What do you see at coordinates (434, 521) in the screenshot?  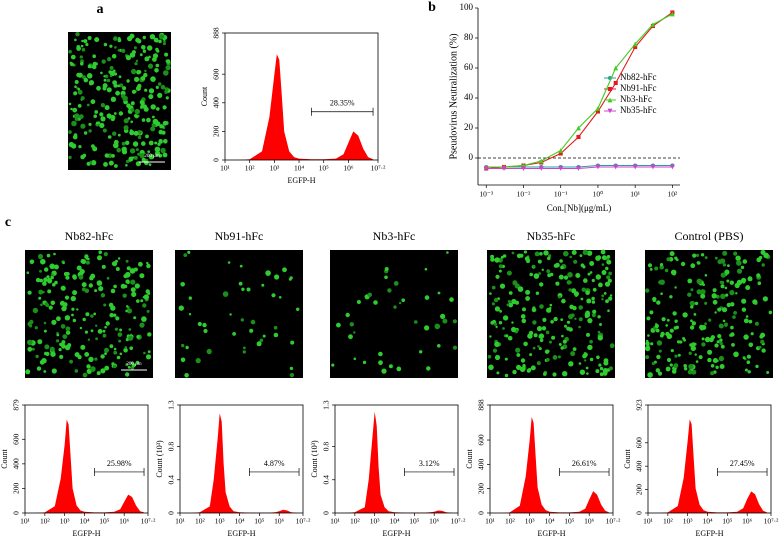 I see `x-tick-label: 10⁶` at bounding box center [434, 521].